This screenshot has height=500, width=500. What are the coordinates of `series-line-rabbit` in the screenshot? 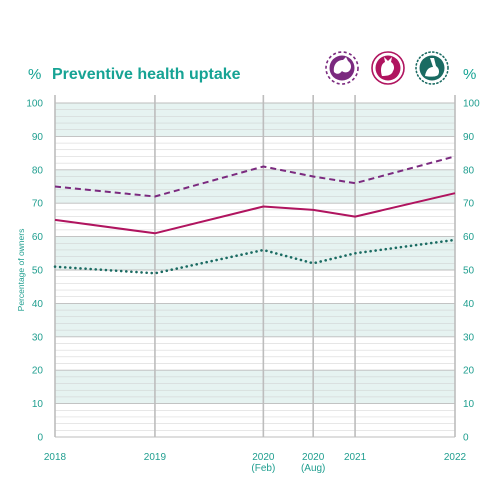 It's located at (255, 256).